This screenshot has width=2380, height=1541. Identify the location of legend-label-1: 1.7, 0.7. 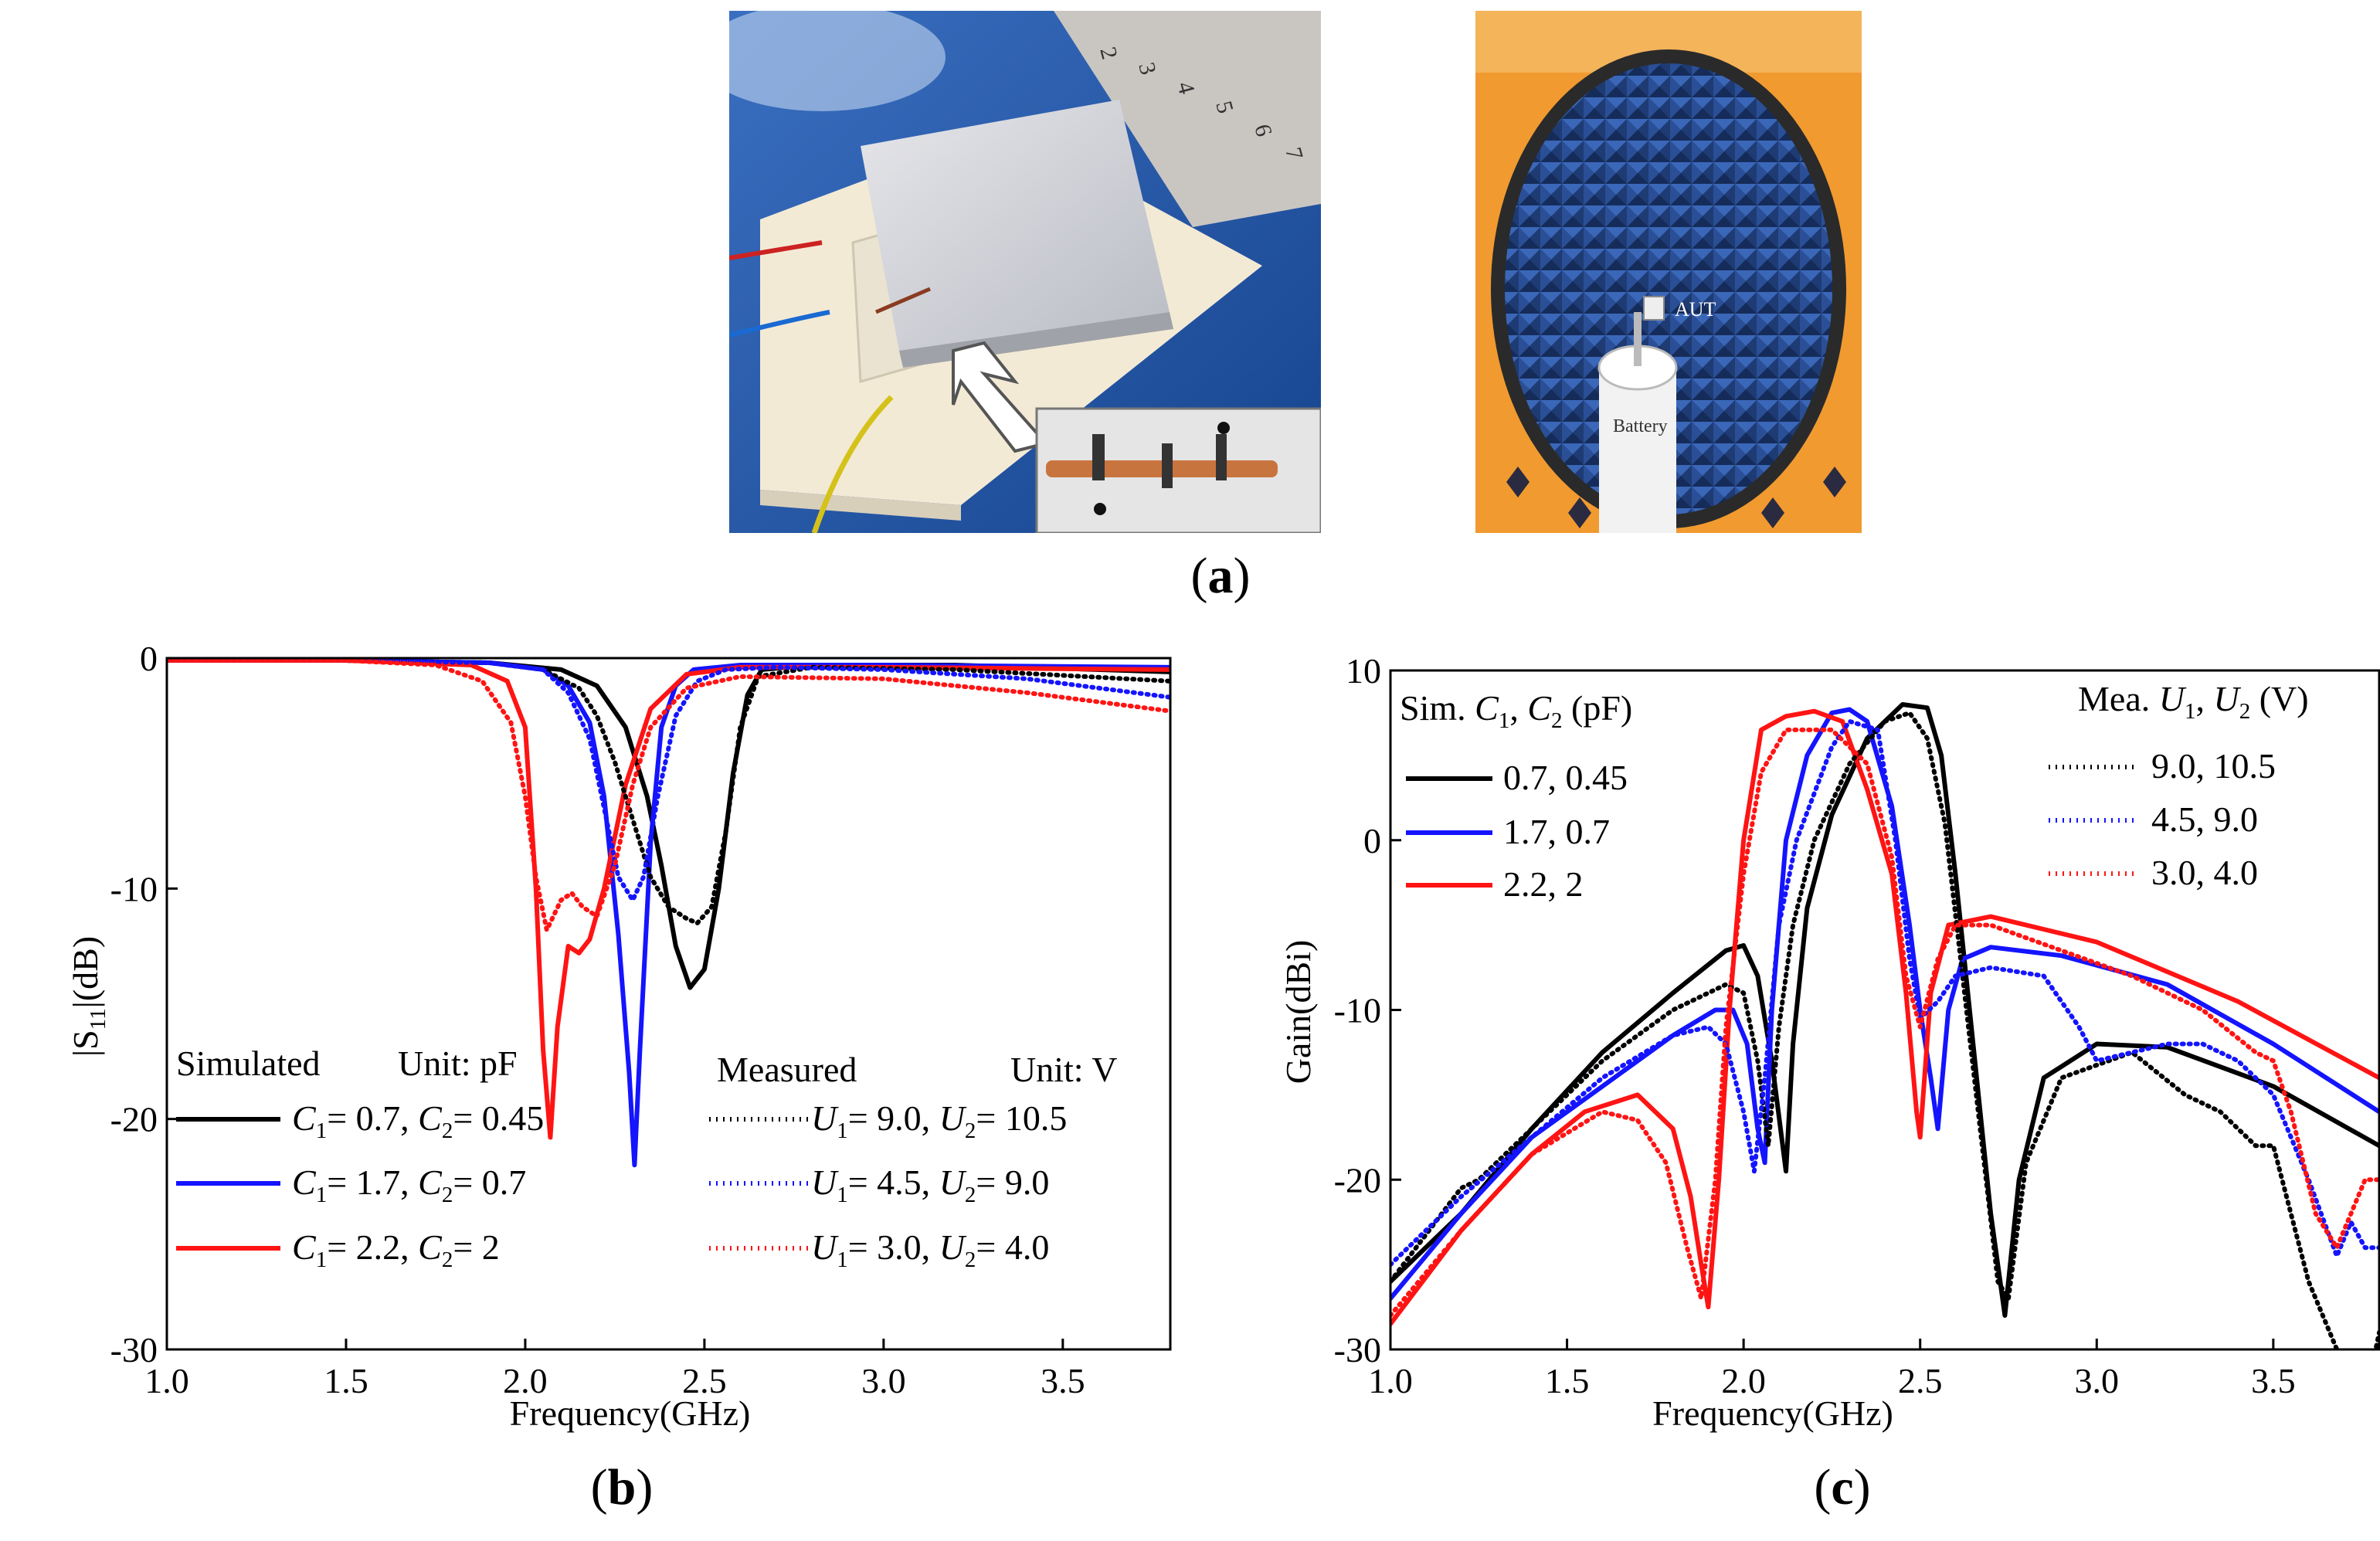
(1557, 831).